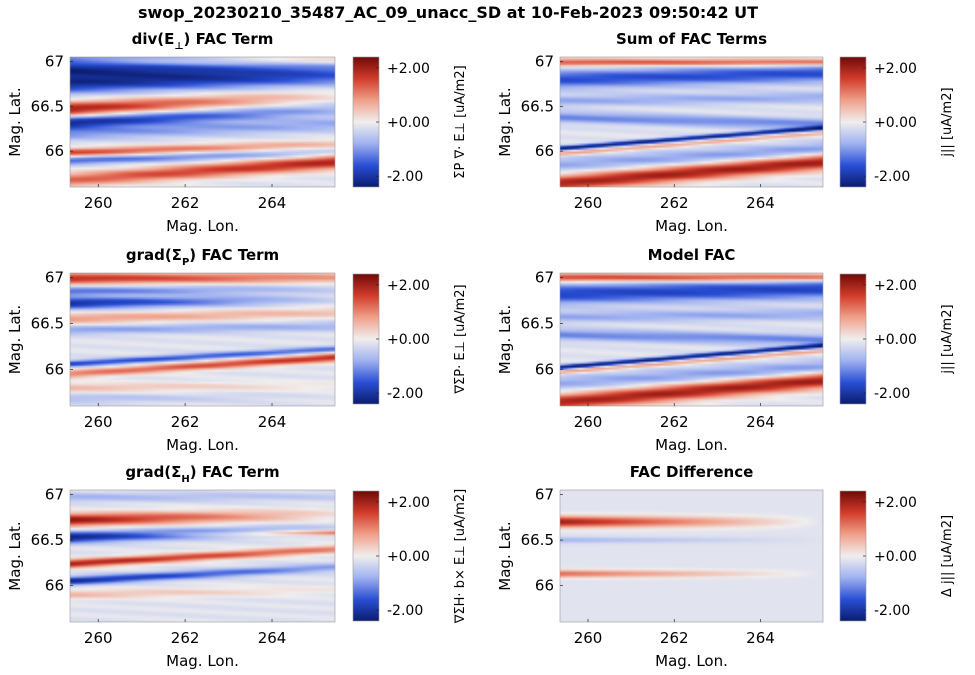 This screenshot has width=975, height=675. Describe the element at coordinates (691, 39) in the screenshot. I see `panel-title: Sum of FAC Terms` at that location.